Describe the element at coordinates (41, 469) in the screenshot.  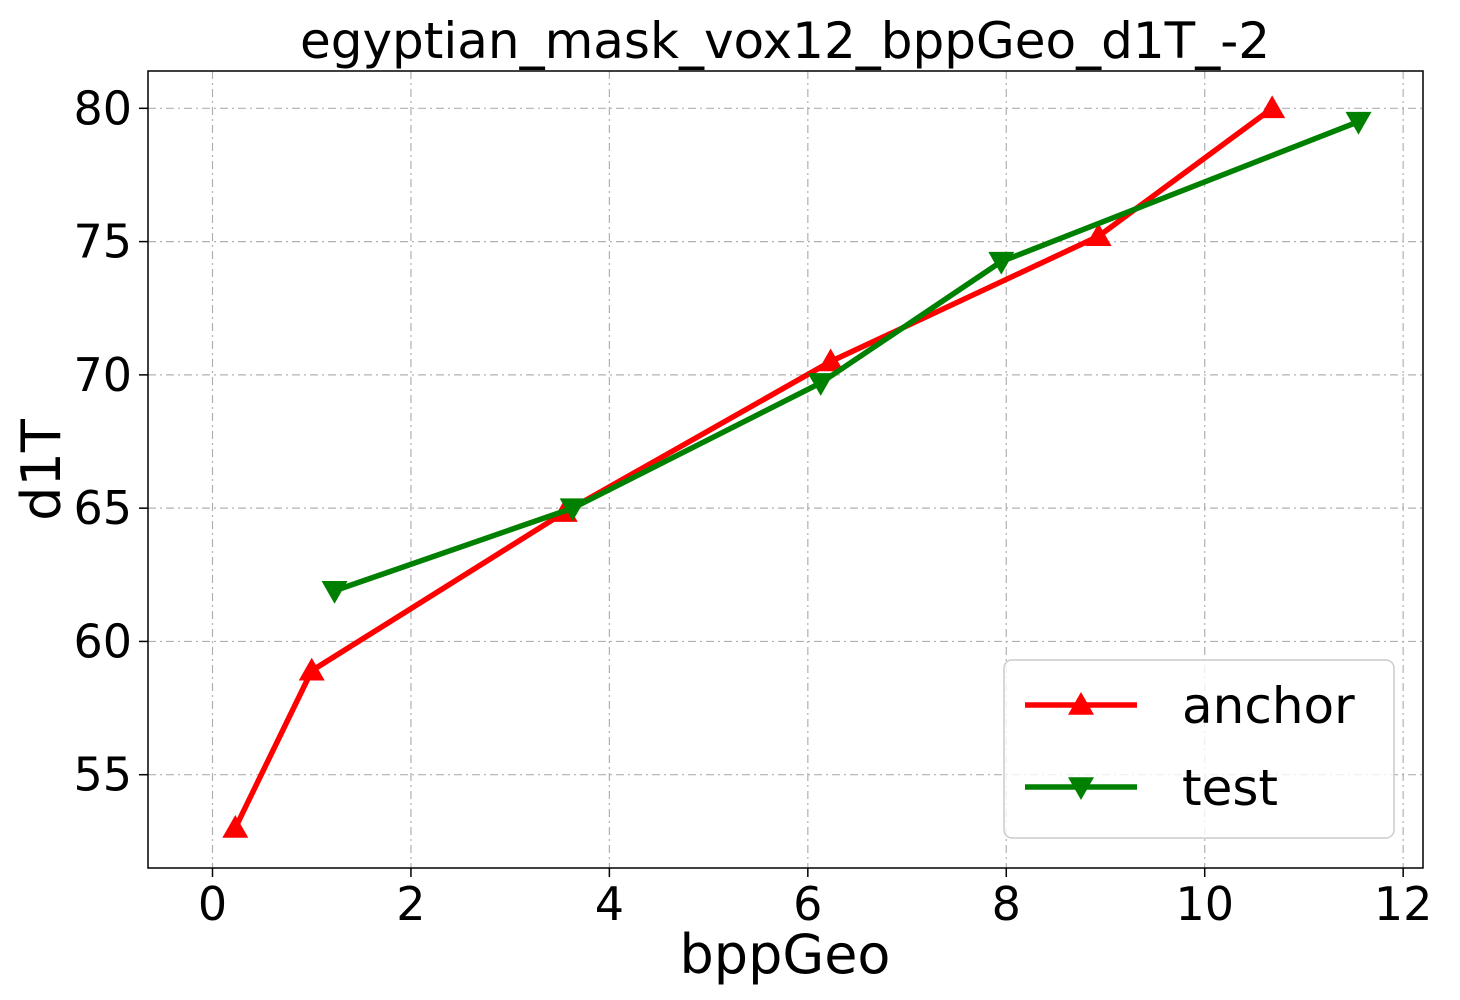
I see `y-axis-title: d1T` at that location.